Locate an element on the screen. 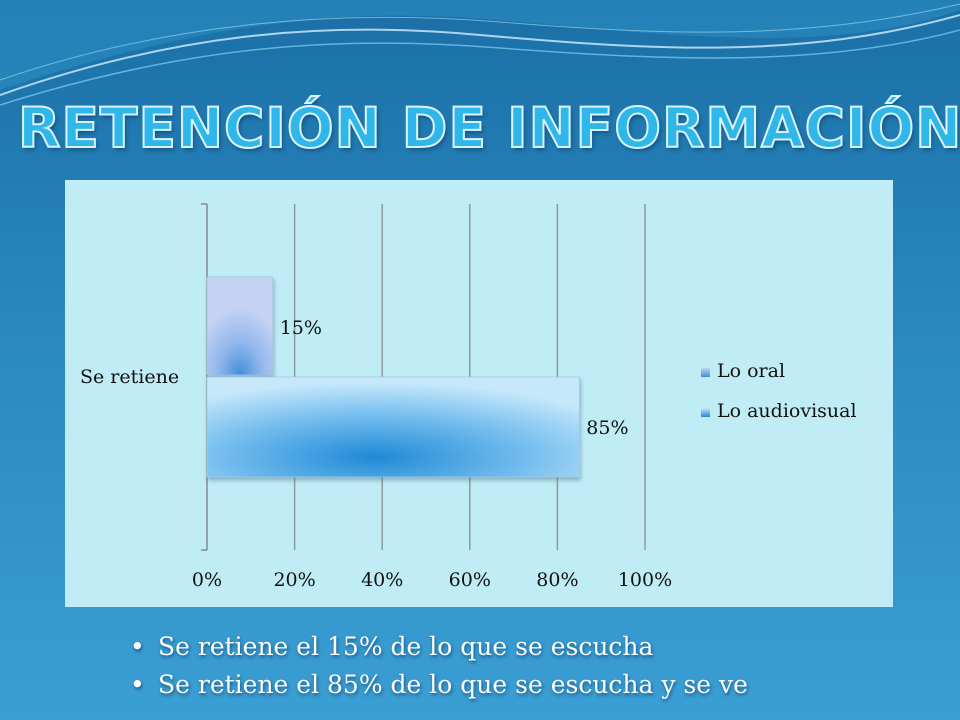  category-label: Se retiene is located at coordinates (129, 377).